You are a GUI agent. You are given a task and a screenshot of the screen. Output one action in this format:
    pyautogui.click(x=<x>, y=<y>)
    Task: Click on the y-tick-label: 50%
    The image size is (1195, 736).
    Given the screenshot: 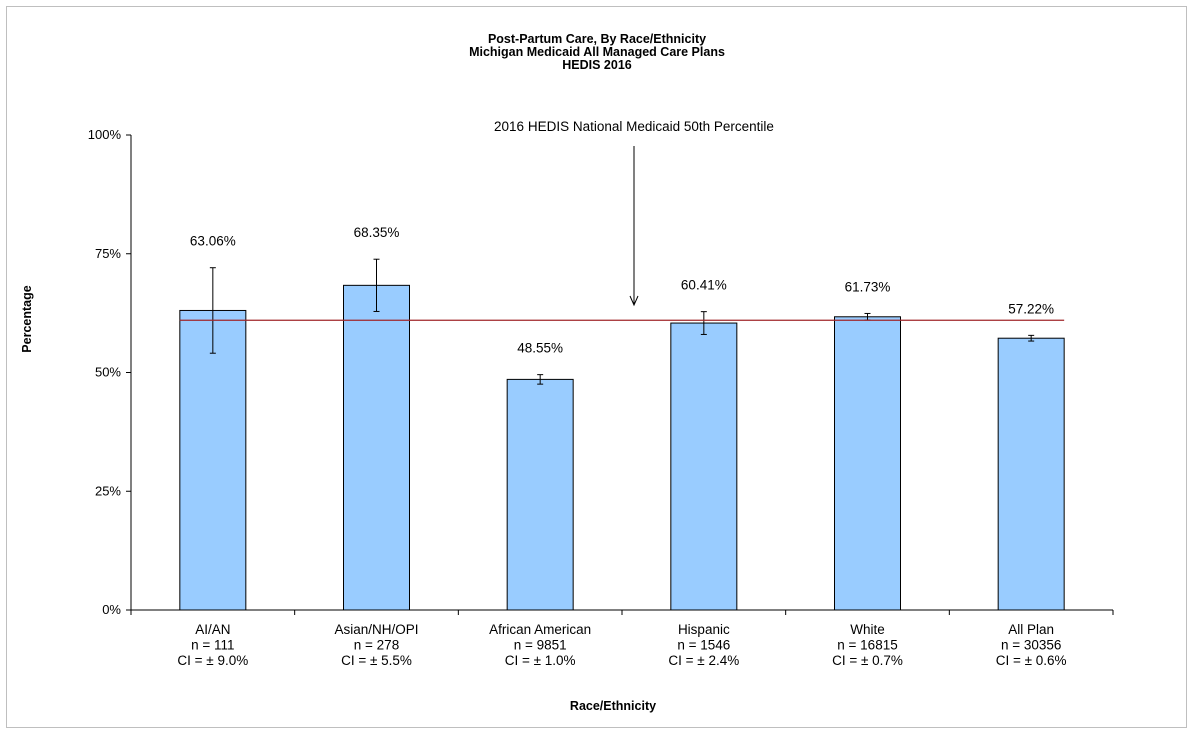 What is the action you would take?
    pyautogui.click(x=108, y=372)
    